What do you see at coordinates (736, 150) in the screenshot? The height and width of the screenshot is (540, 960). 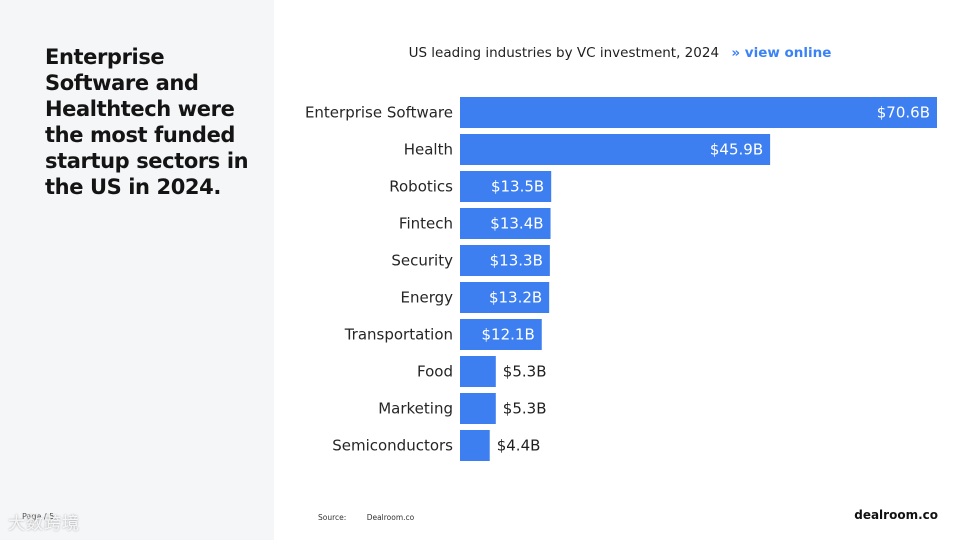 I see `value-label: $45.9B` at bounding box center [736, 150].